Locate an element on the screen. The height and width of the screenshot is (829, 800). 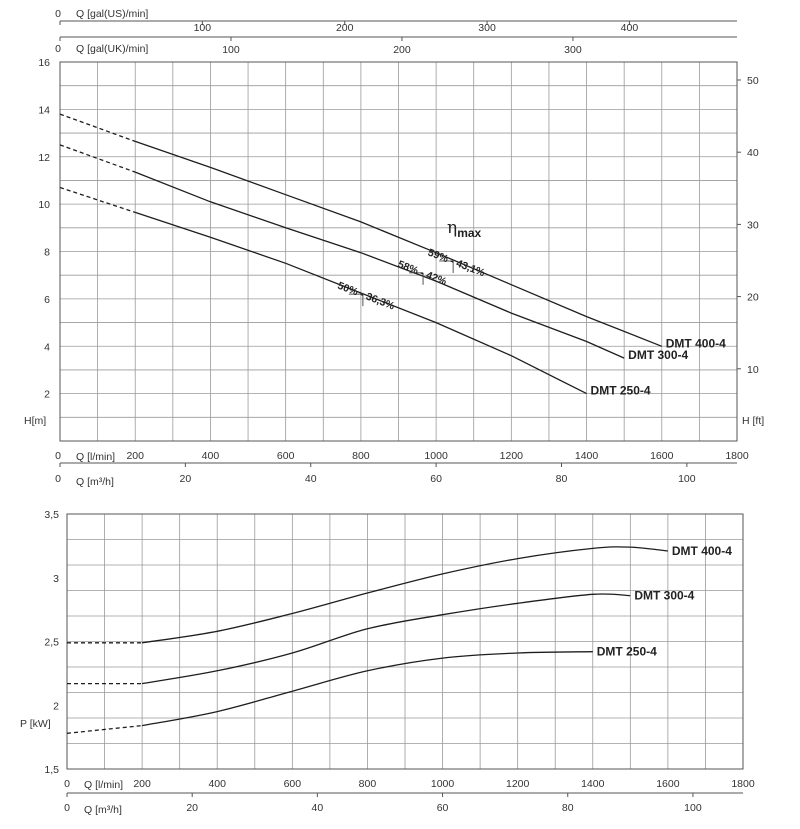
tick-label-power-kw: 1,5 is located at coordinates (51, 770).